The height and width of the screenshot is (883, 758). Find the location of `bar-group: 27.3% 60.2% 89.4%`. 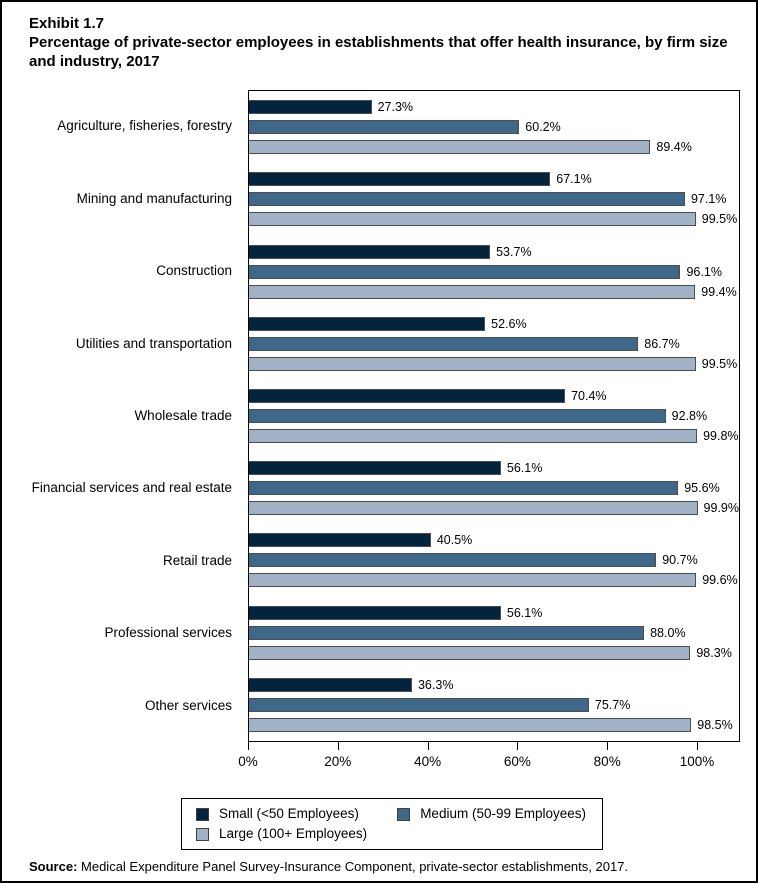

bar-group: 27.3% 60.2% 89.4% is located at coordinates (494, 127).